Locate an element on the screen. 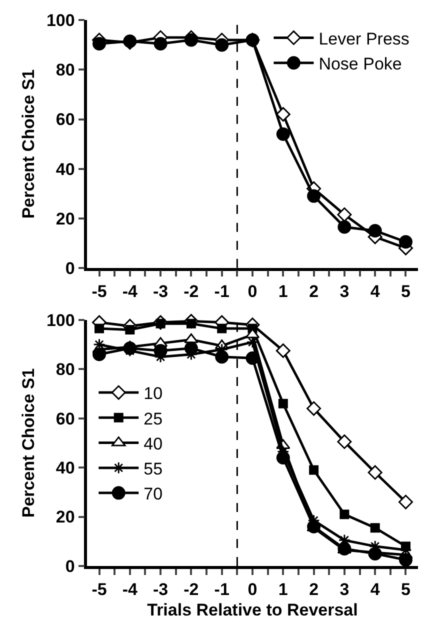 The height and width of the screenshot is (626, 426). x-axis-title: Trials Relative to Reversal is located at coordinates (252, 610).